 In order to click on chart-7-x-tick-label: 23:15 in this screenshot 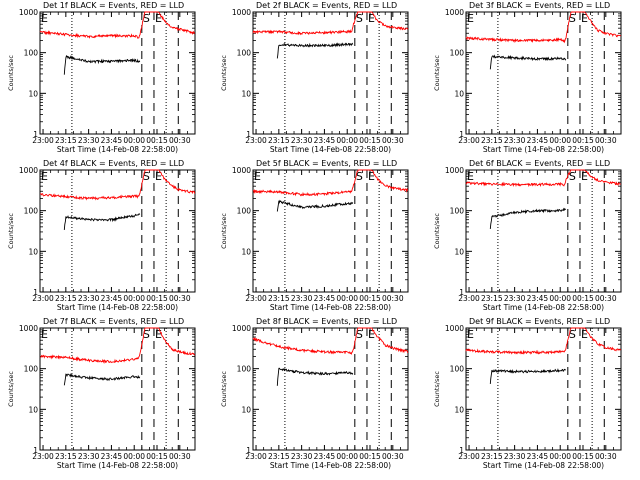, I will do `click(66, 456)`.